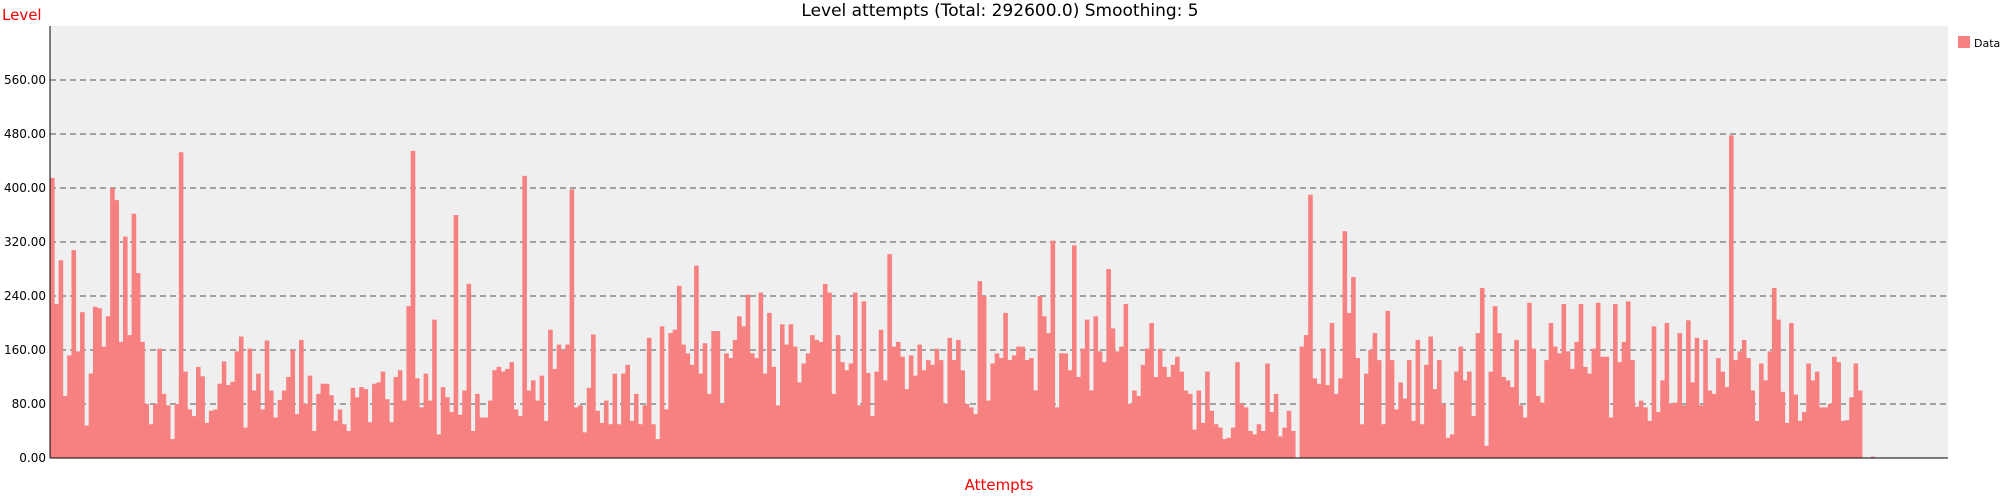 Image resolution: width=2000 pixels, height=500 pixels. Describe the element at coordinates (29, 404) in the screenshot. I see `y-tick-label: 80.00` at that location.